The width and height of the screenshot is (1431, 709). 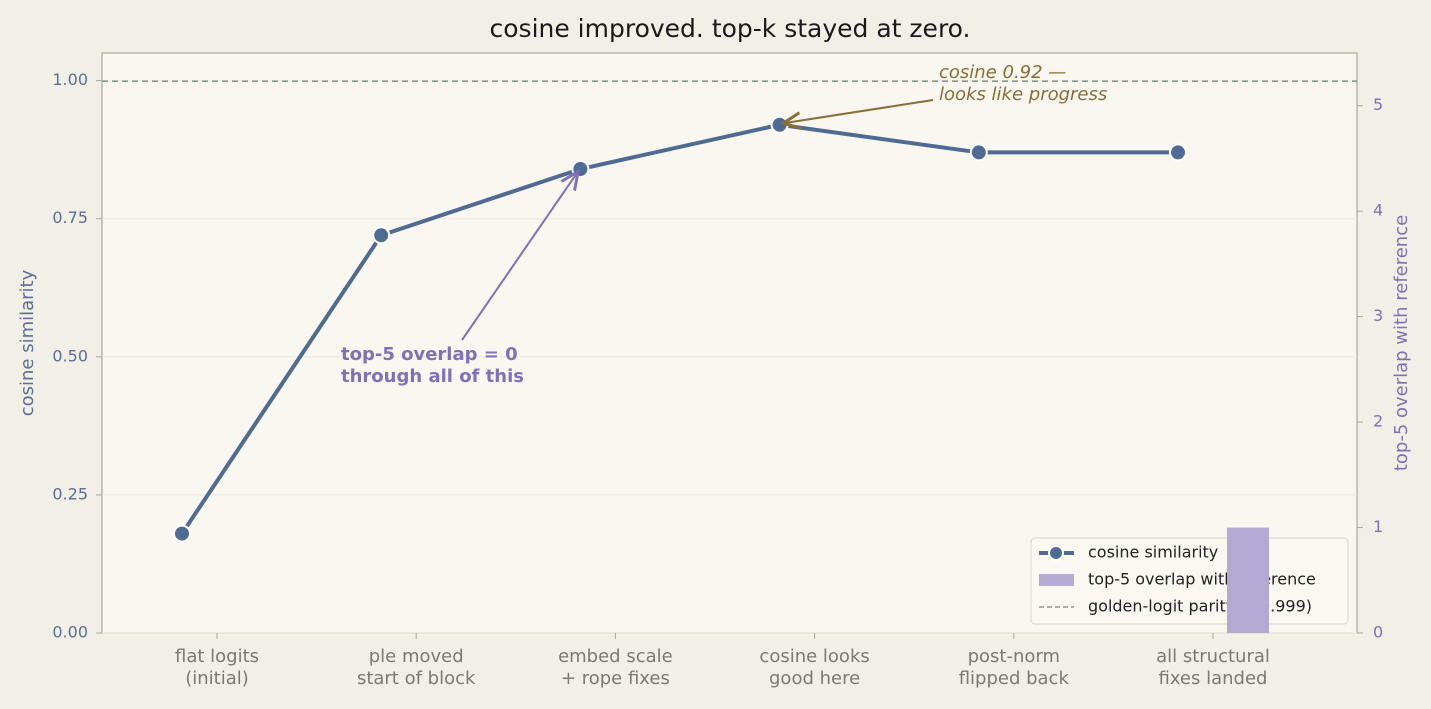 I want to click on x-tick-label: flat logits (initial), so click(x=217, y=667).